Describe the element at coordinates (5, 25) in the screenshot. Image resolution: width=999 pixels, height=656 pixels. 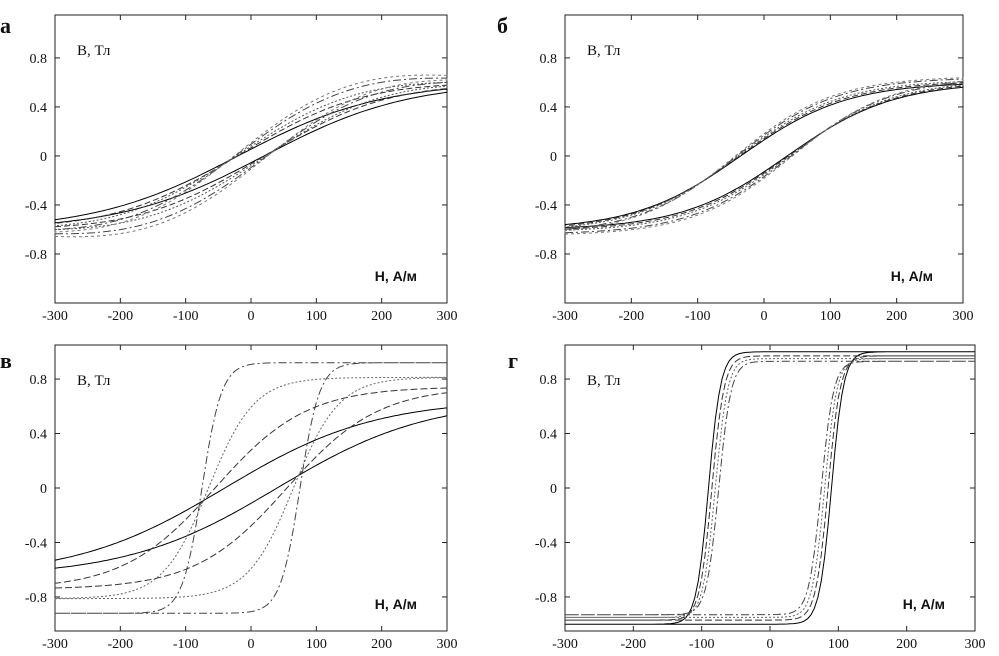
I see `panel-label: а` at that location.